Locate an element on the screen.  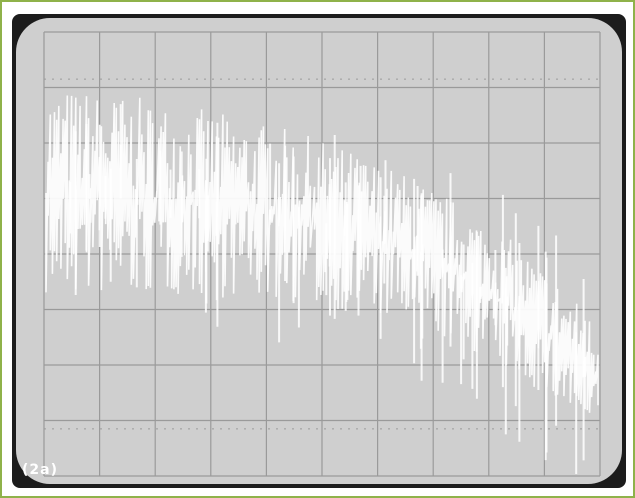
figure-label: (2a) is located at coordinates (40, 470).